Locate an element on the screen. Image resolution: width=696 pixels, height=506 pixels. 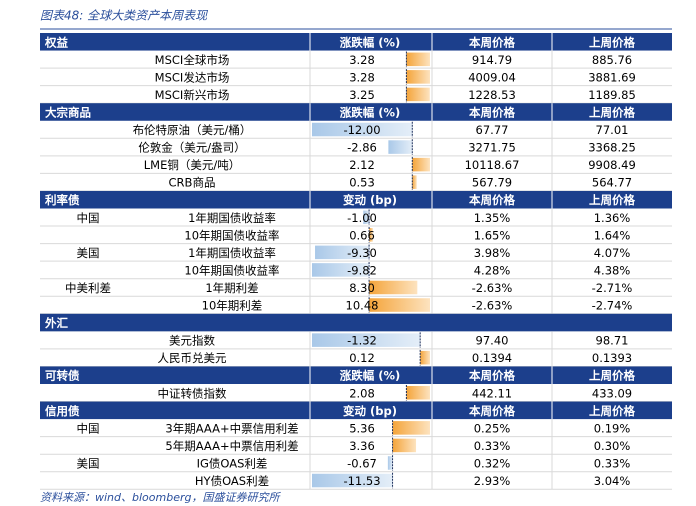
change: -12.00 is located at coordinates (361, 130).